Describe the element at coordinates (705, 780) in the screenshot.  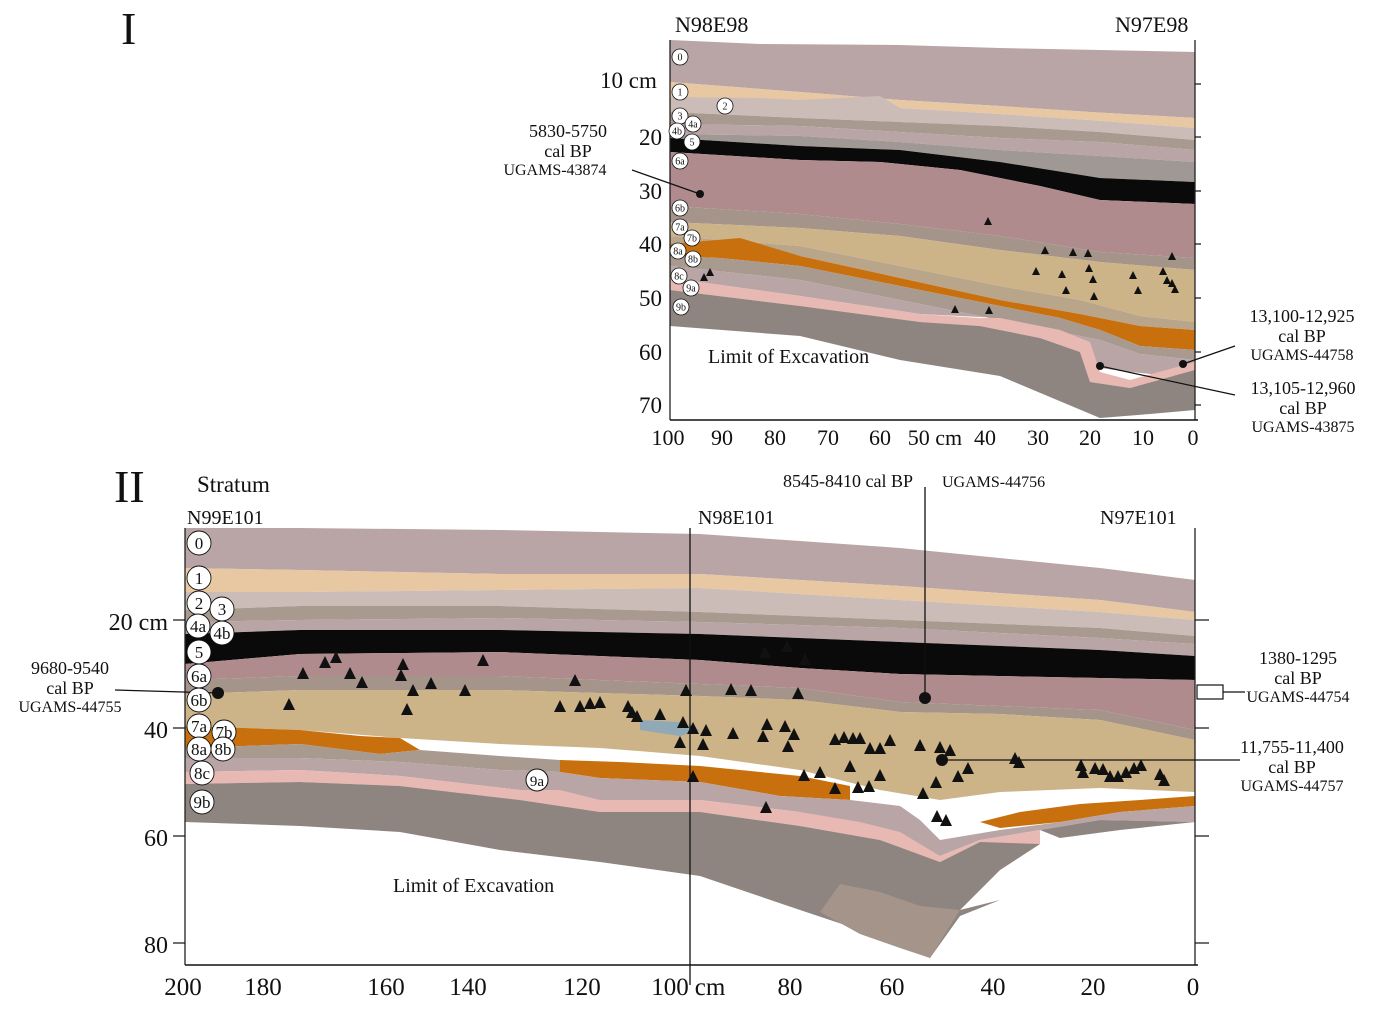
I see `stratum-8a-east-layer` at that location.